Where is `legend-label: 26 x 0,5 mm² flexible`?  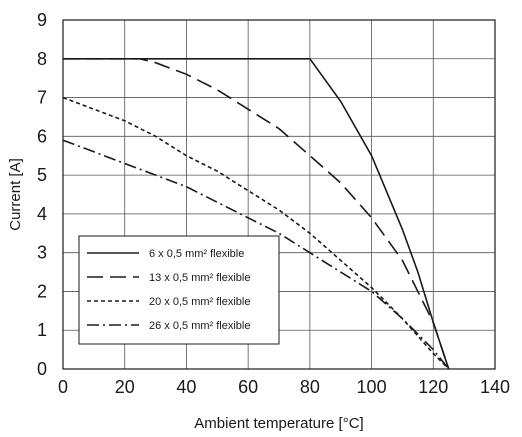
legend-label: 26 x 0,5 mm² flexible is located at coordinates (199, 326).